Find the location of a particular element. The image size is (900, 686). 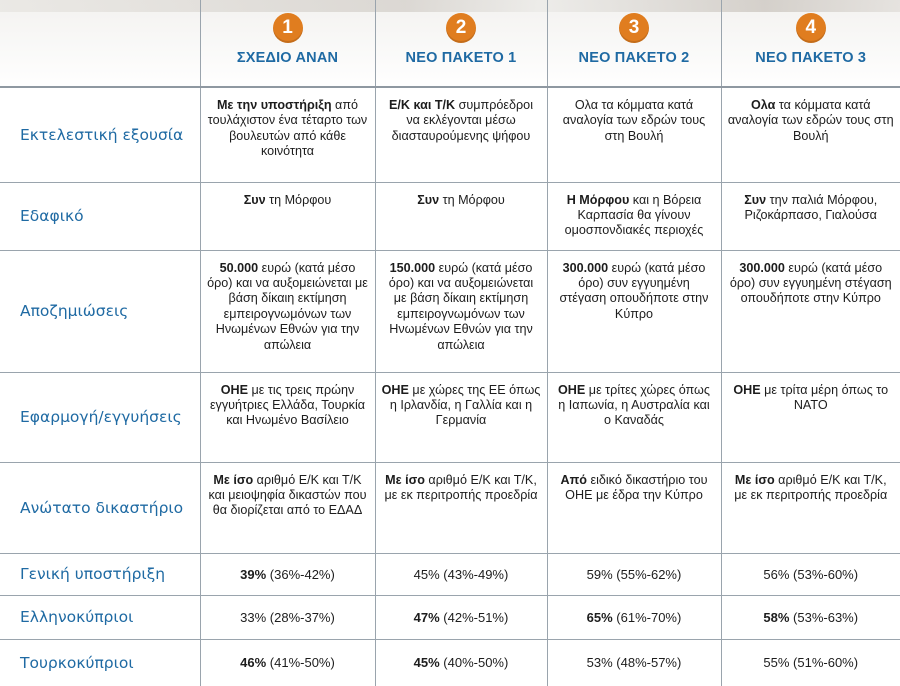

column-header: 1 ΣΧΕΔΙΟ ΑΝΑΝ is located at coordinates (288, 44).